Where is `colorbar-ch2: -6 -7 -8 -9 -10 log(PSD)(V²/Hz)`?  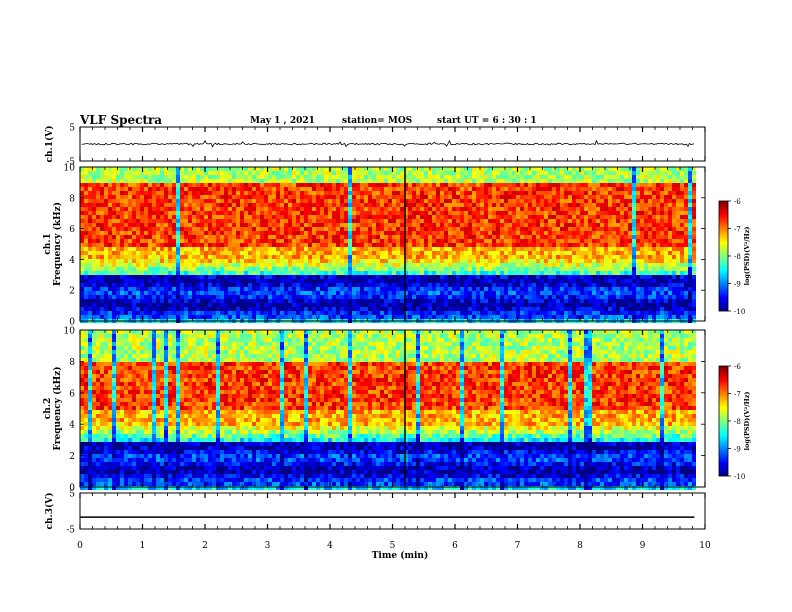
colorbar-ch2: -6 -7 -8 -9 -10 log(PSD)(V²/Hz) is located at coordinates (734, 422).